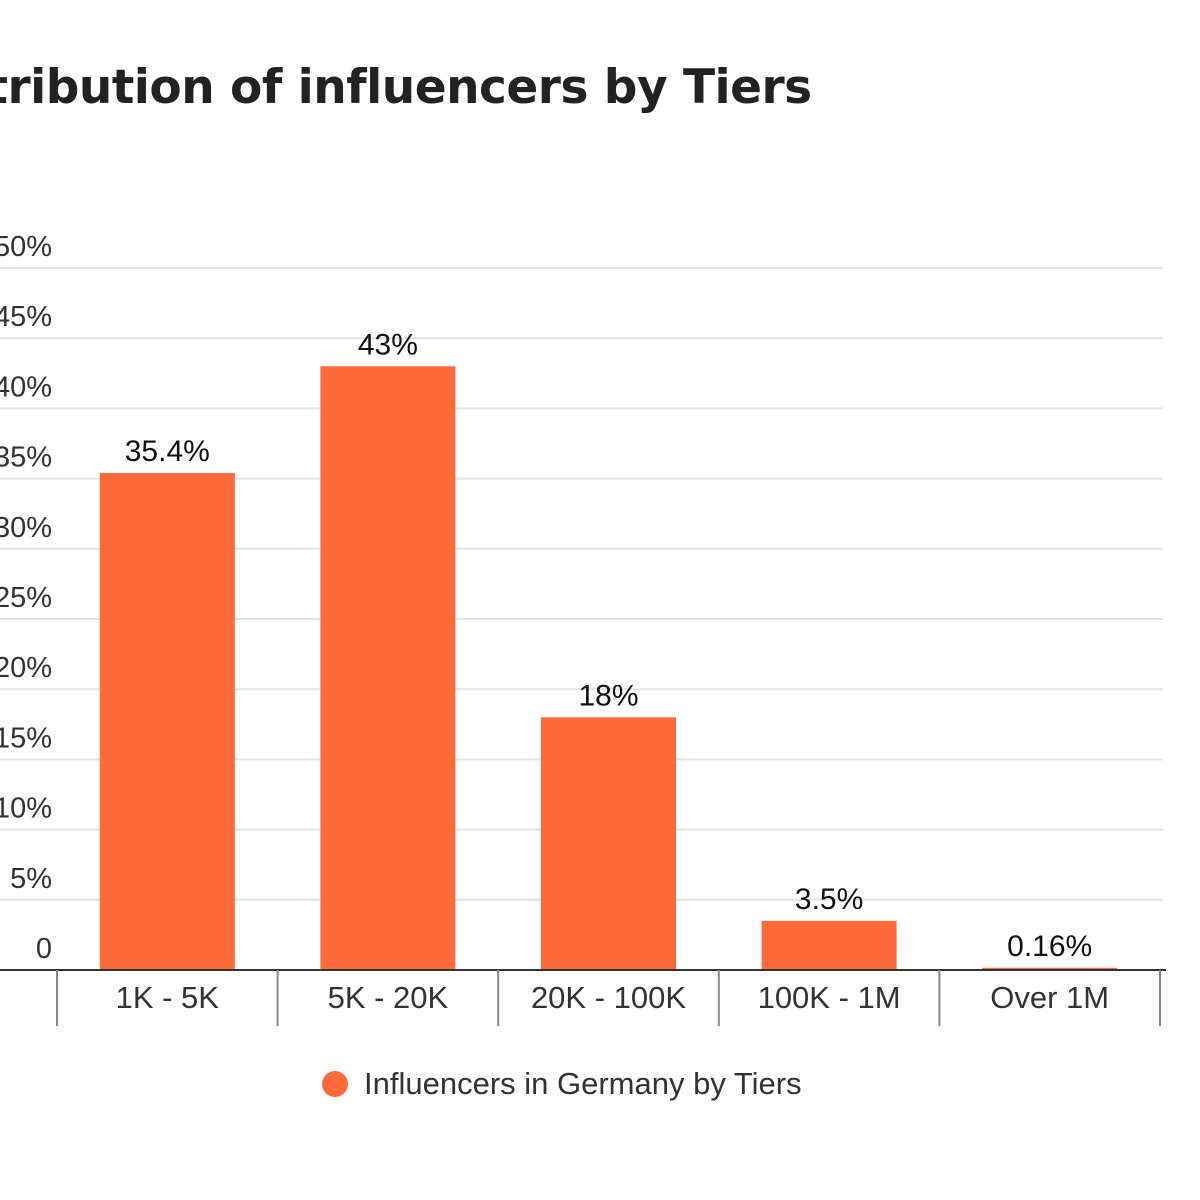  I want to click on y-tick-label: 10%, so click(26, 809).